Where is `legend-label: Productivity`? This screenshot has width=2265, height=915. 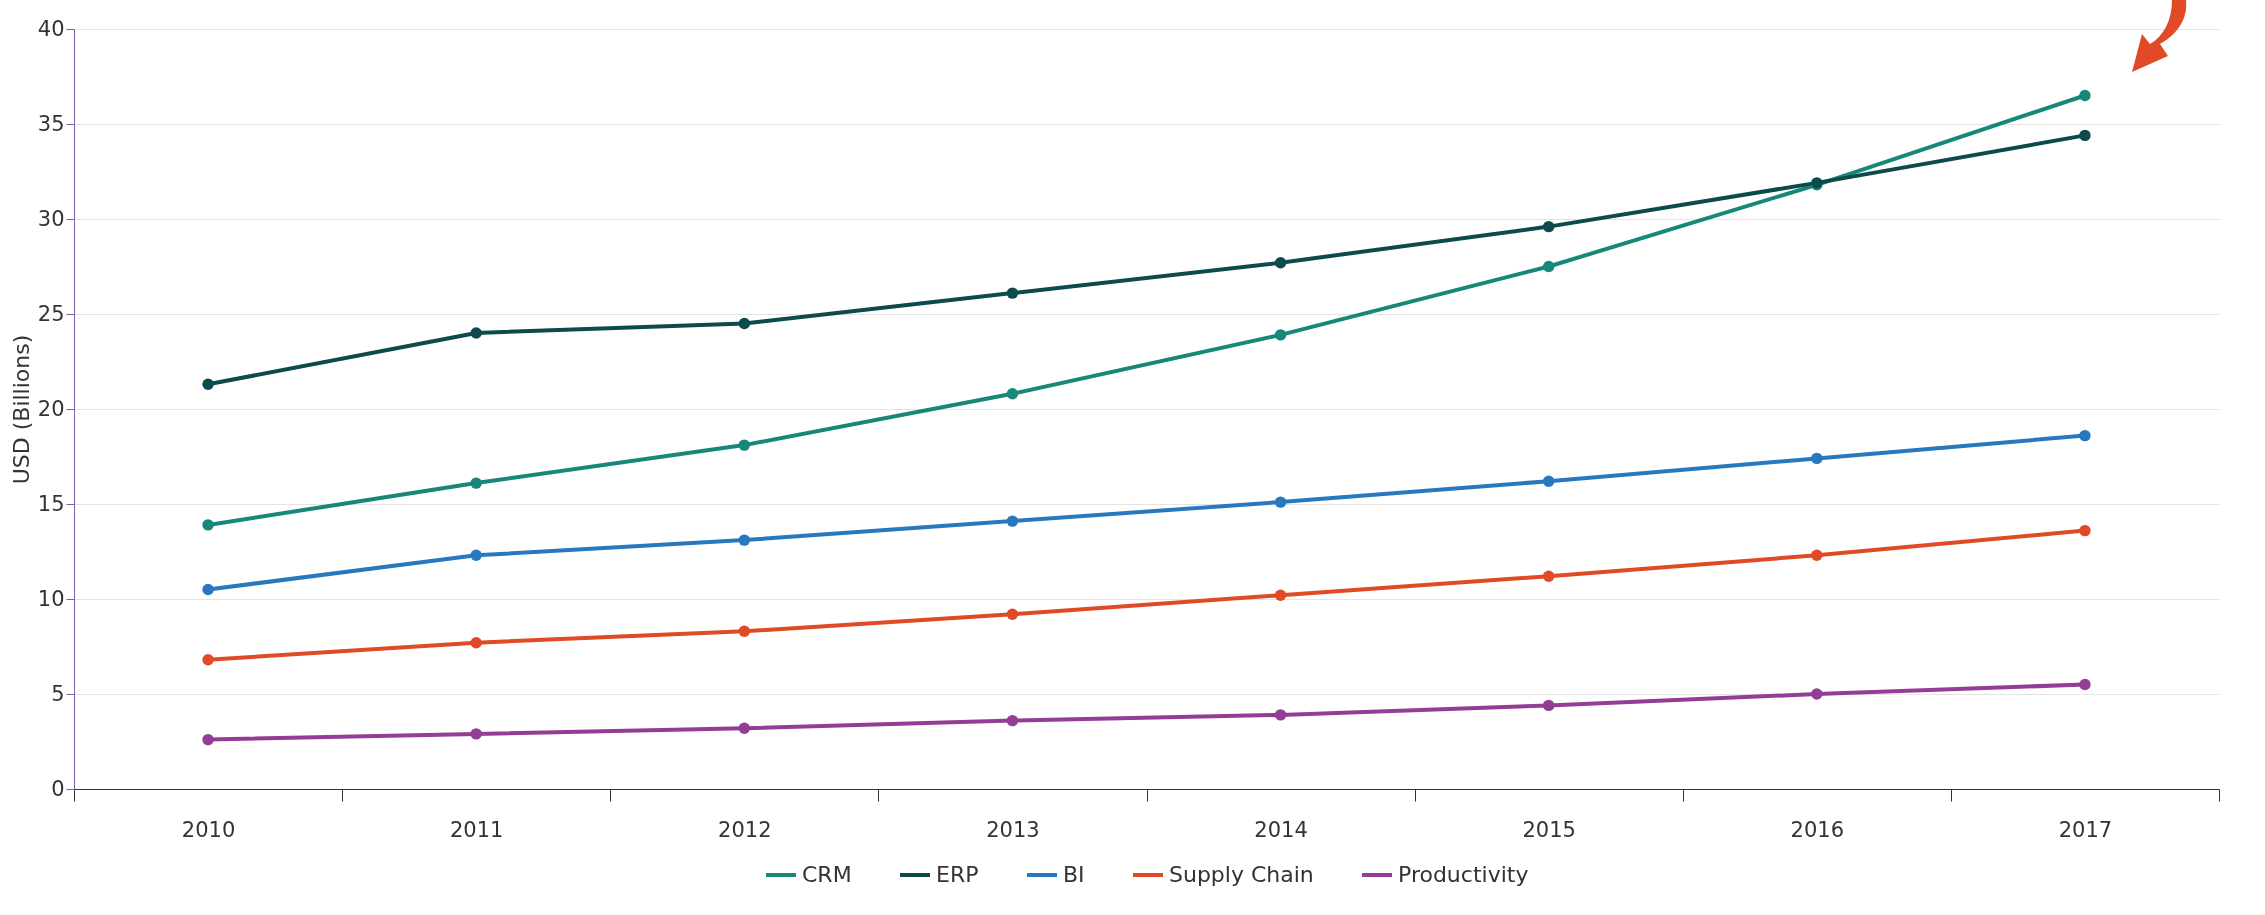
legend-label: Productivity is located at coordinates (1463, 874).